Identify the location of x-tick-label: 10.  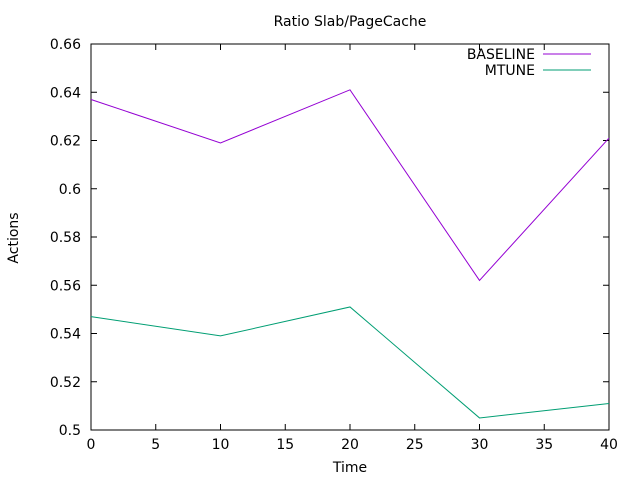
(221, 445).